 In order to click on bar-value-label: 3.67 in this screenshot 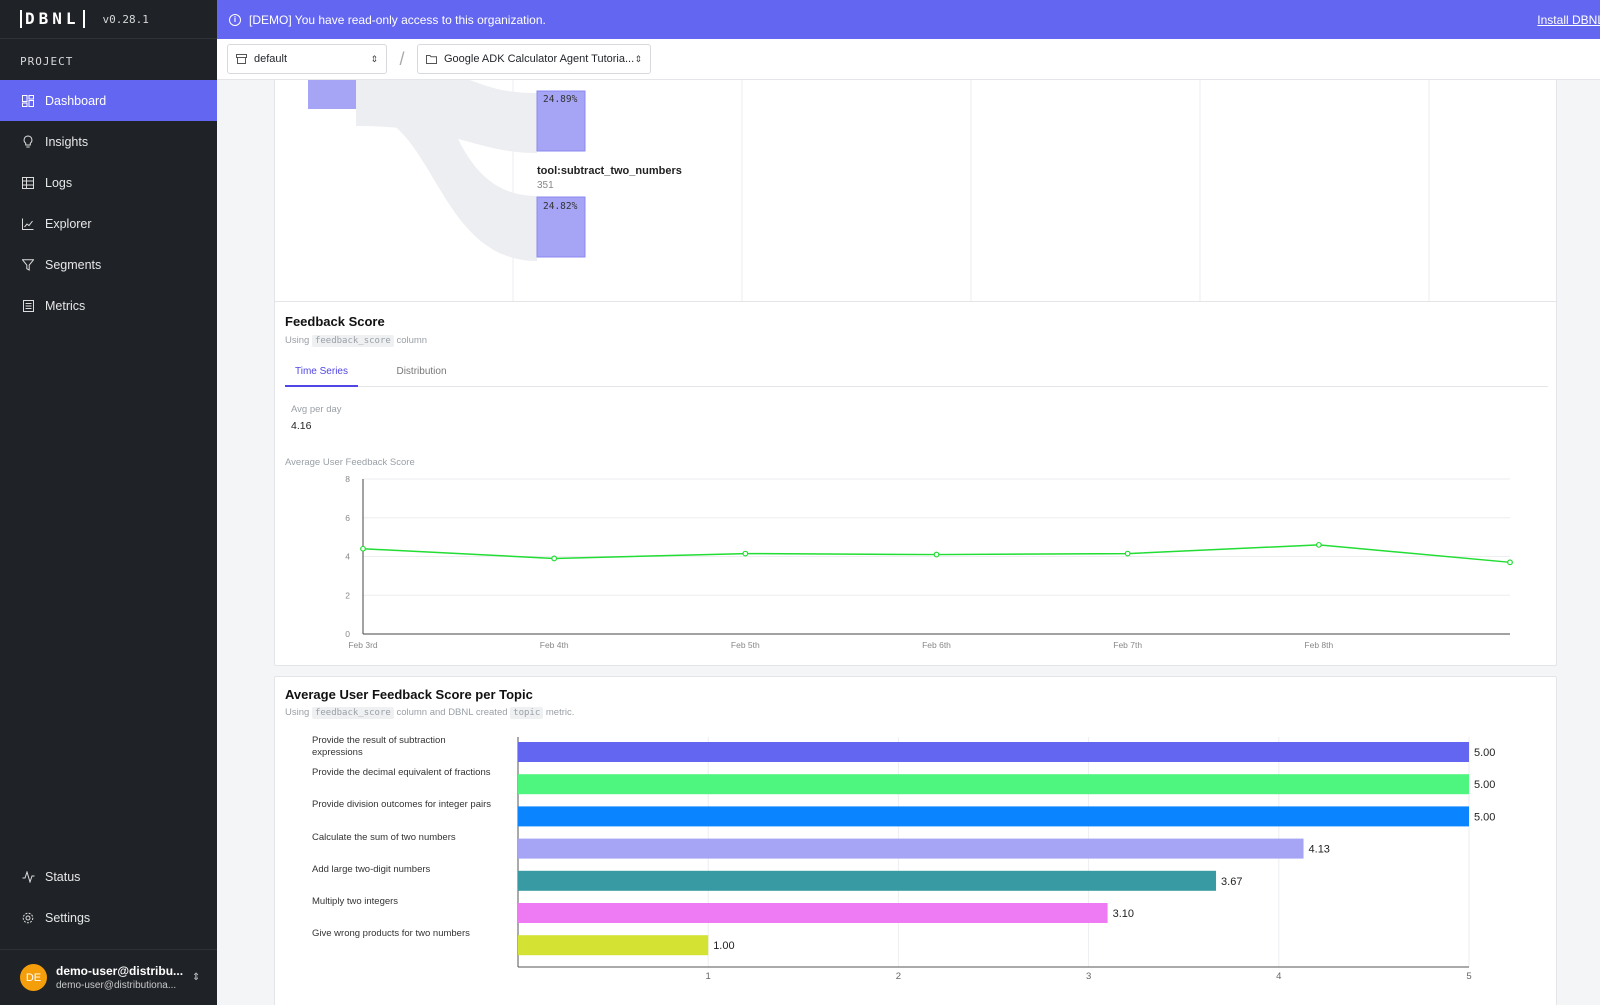, I will do `click(1231, 882)`.